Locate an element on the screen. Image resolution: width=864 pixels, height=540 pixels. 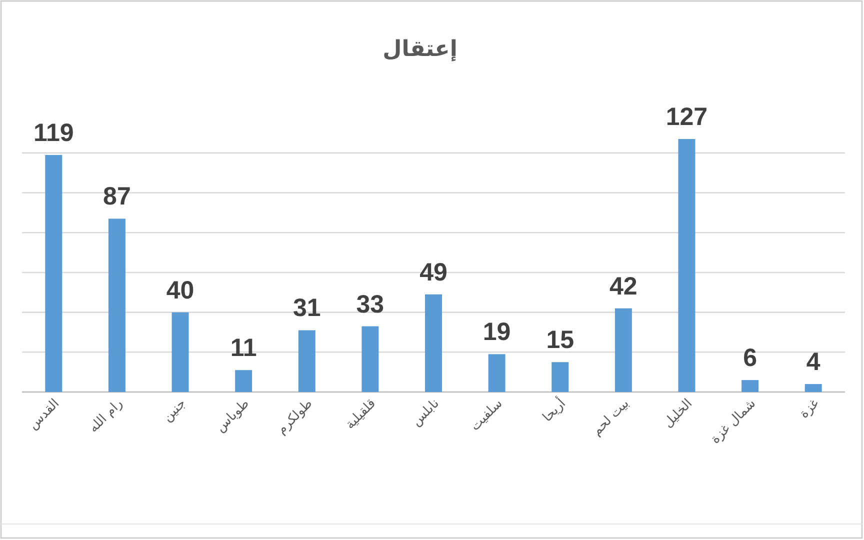
x-tick-label: قلقيلية is located at coordinates (361, 414).